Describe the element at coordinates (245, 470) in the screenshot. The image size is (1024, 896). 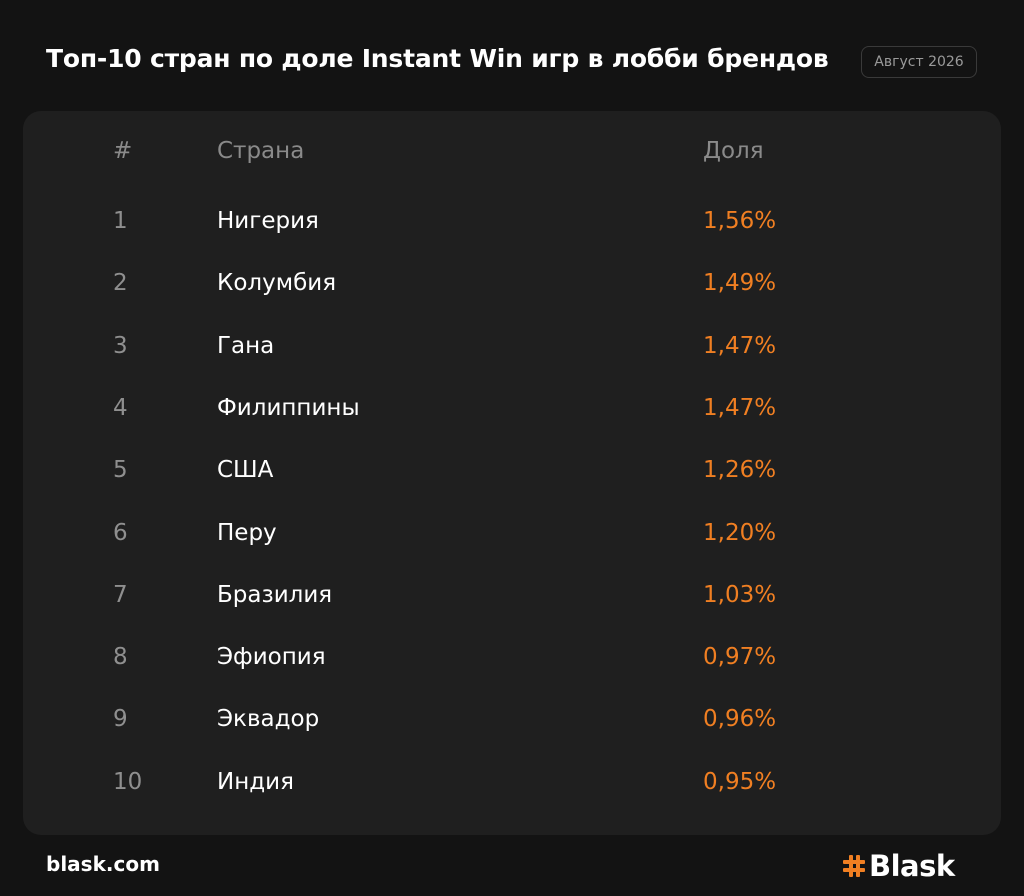
I see `row-country: США` at that location.